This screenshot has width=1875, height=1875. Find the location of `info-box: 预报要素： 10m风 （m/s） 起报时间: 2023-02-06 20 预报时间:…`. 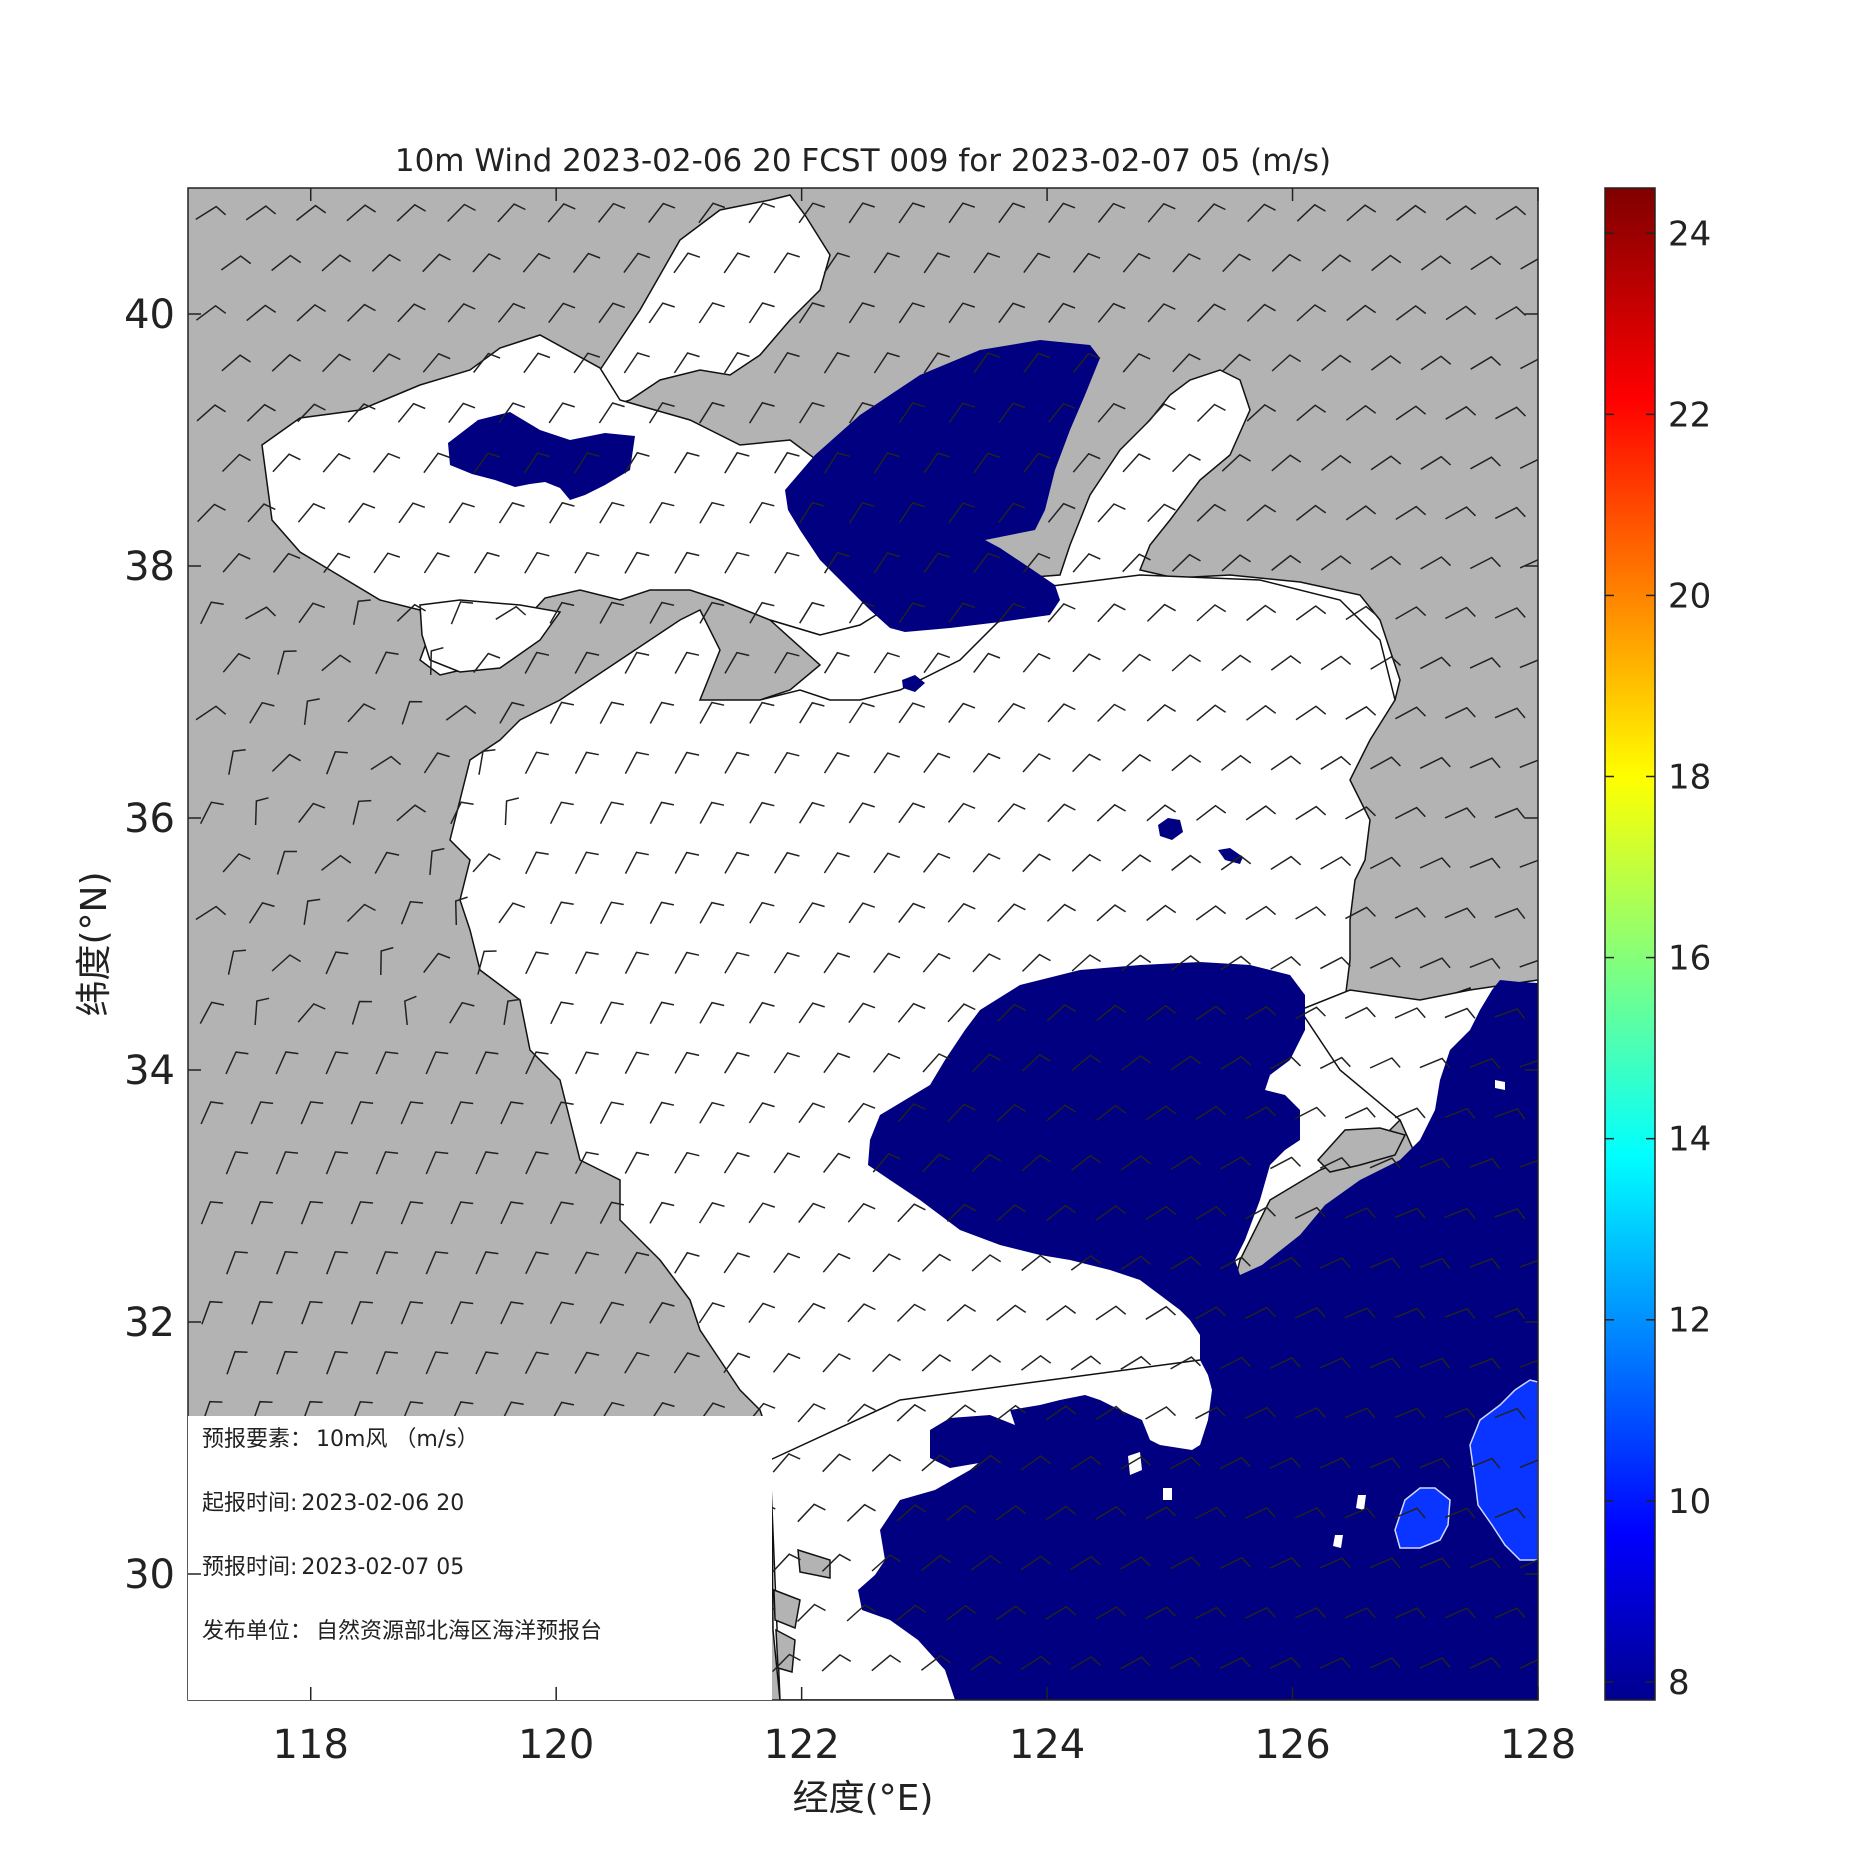

info-box: 预报要素： 10m风 （m/s） 起报时间: 2023-02-06 20 预报时间:… is located at coordinates (480, 1558).